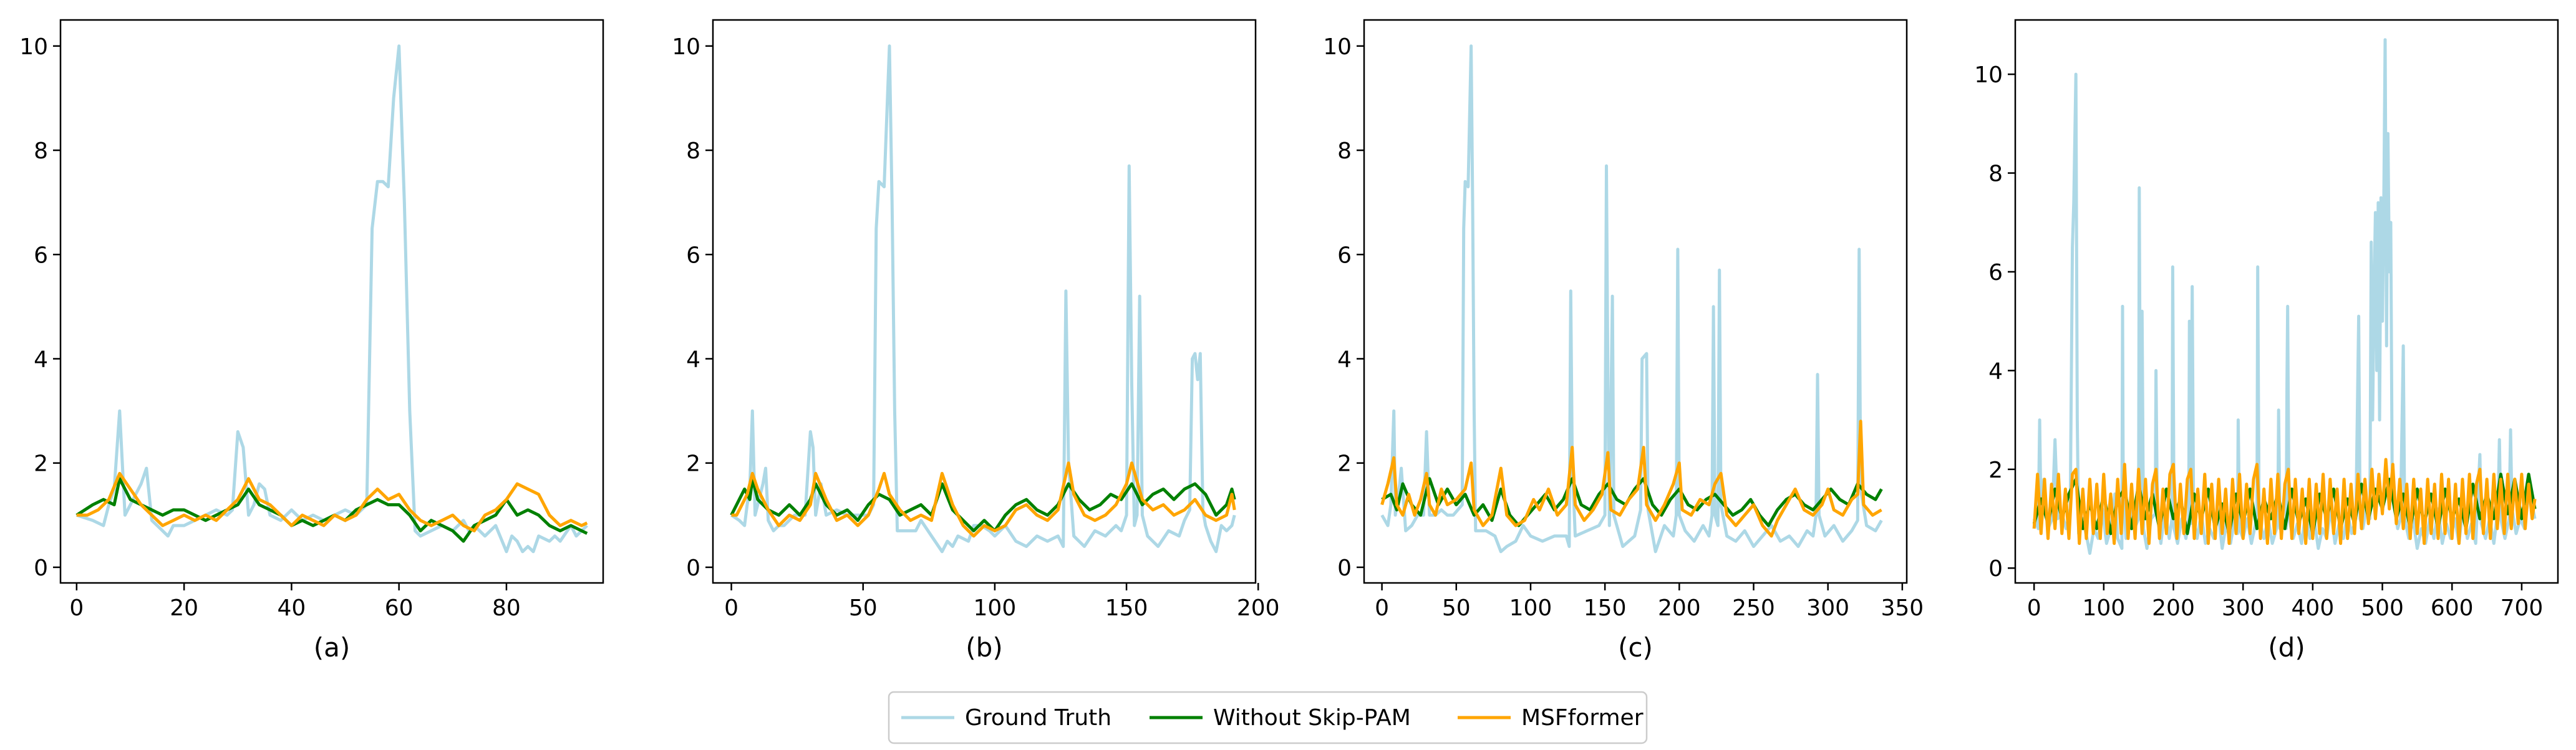 Image resolution: width=2576 pixels, height=750 pixels. Describe the element at coordinates (184, 608) in the screenshot. I see `x-tick-label: 20` at that location.